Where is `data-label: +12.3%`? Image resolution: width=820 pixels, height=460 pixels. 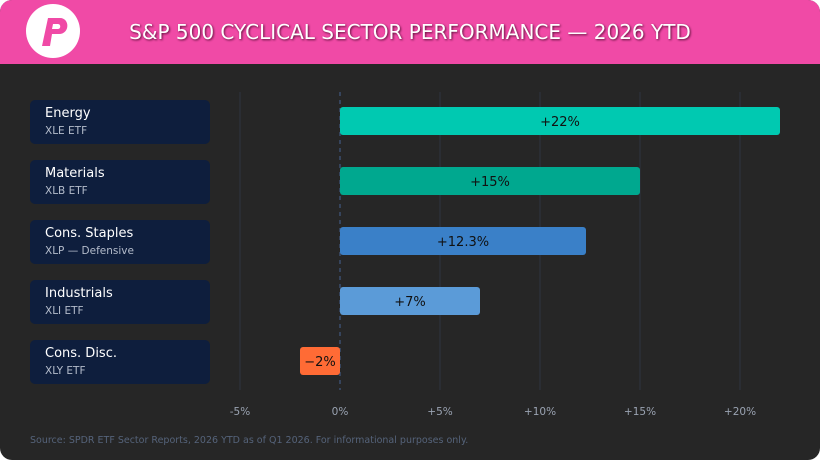 data-label: +12.3% is located at coordinates (463, 242).